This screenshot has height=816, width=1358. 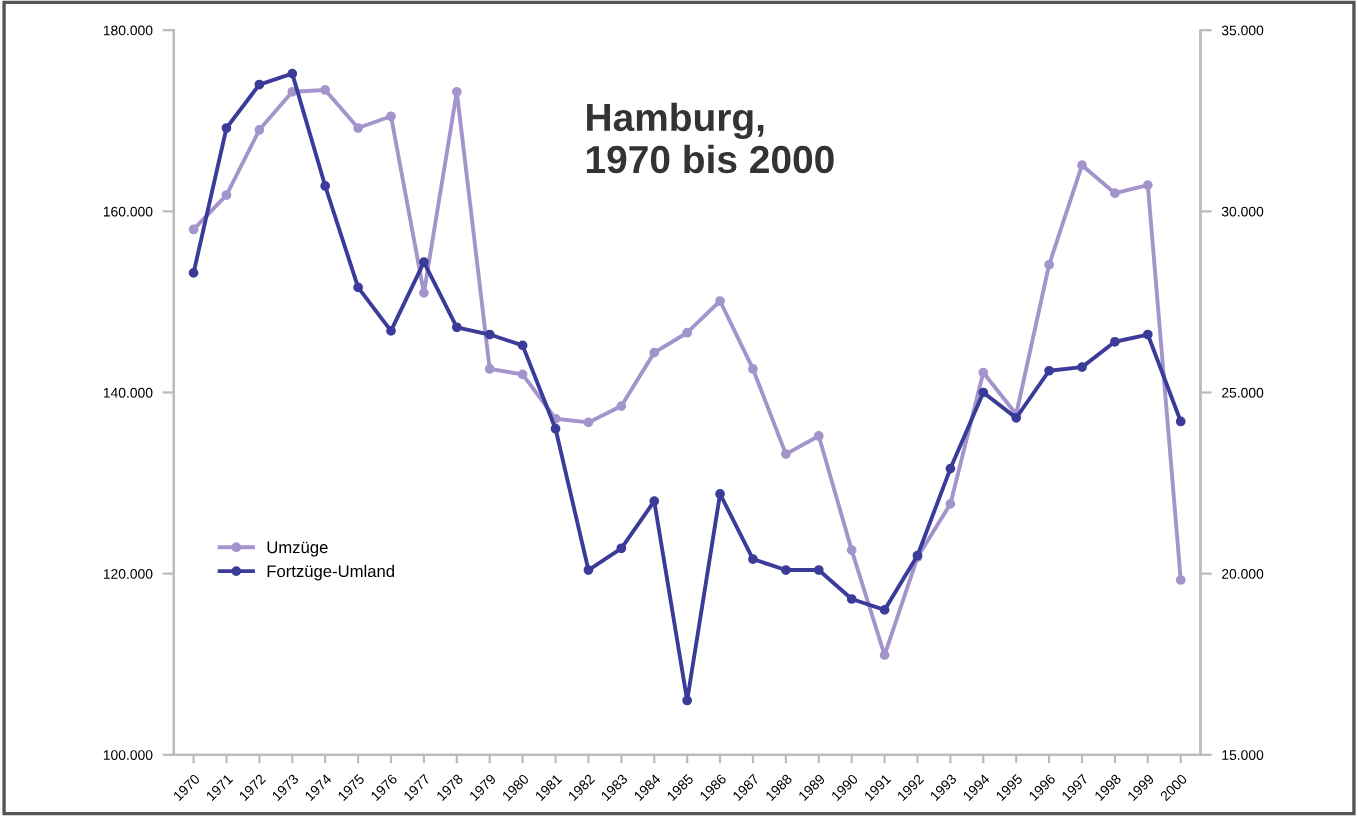 I want to click on text: Hamburg, 1970 bis 2000, so click(x=710, y=138).